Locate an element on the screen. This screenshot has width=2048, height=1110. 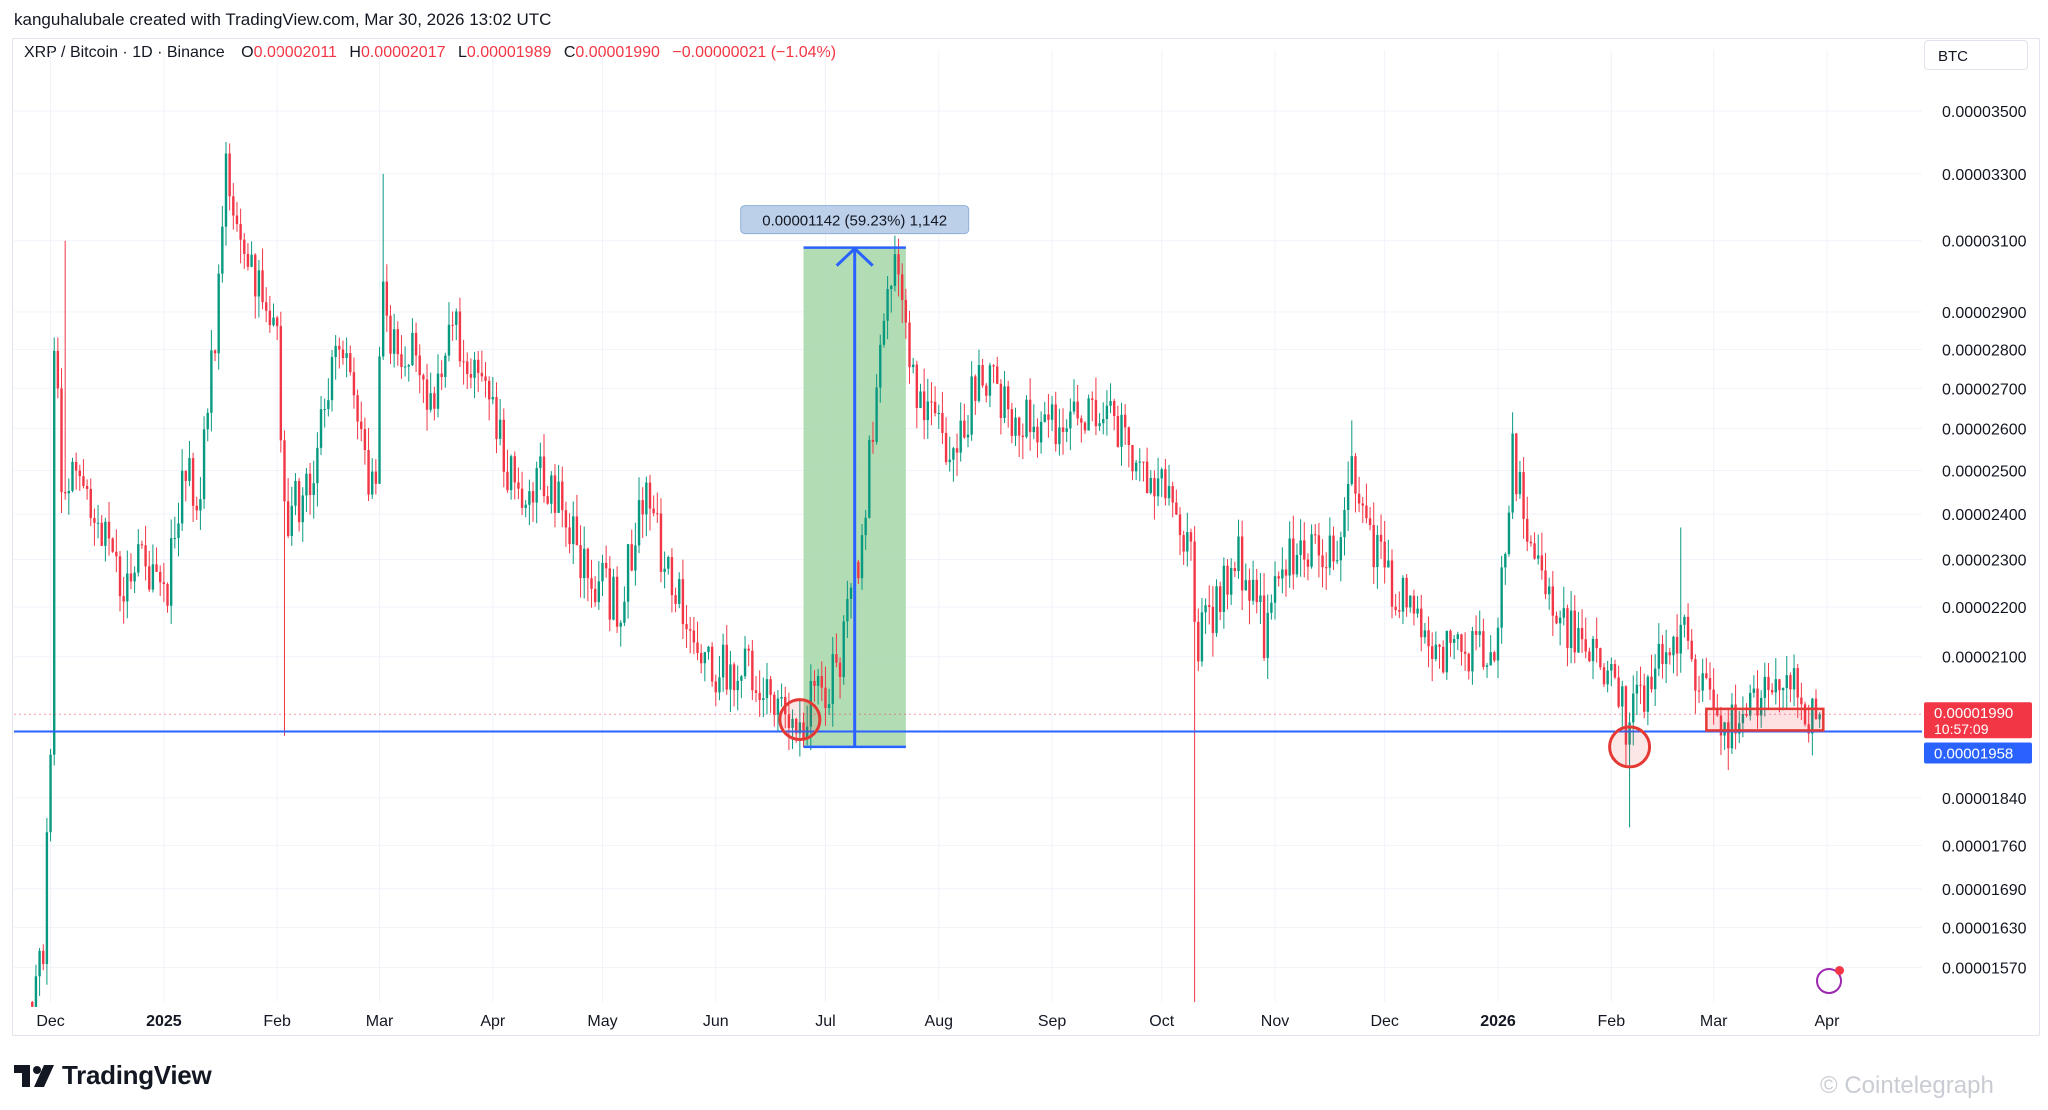
x-tick-label: May is located at coordinates (602, 1021).